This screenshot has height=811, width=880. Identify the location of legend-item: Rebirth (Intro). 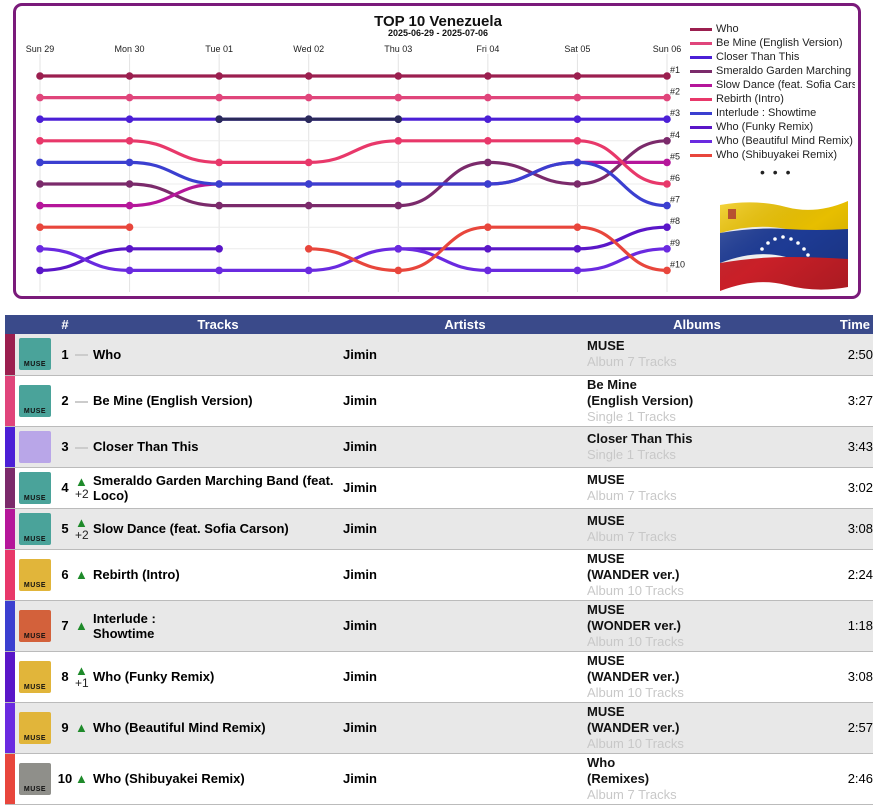
(772, 99).